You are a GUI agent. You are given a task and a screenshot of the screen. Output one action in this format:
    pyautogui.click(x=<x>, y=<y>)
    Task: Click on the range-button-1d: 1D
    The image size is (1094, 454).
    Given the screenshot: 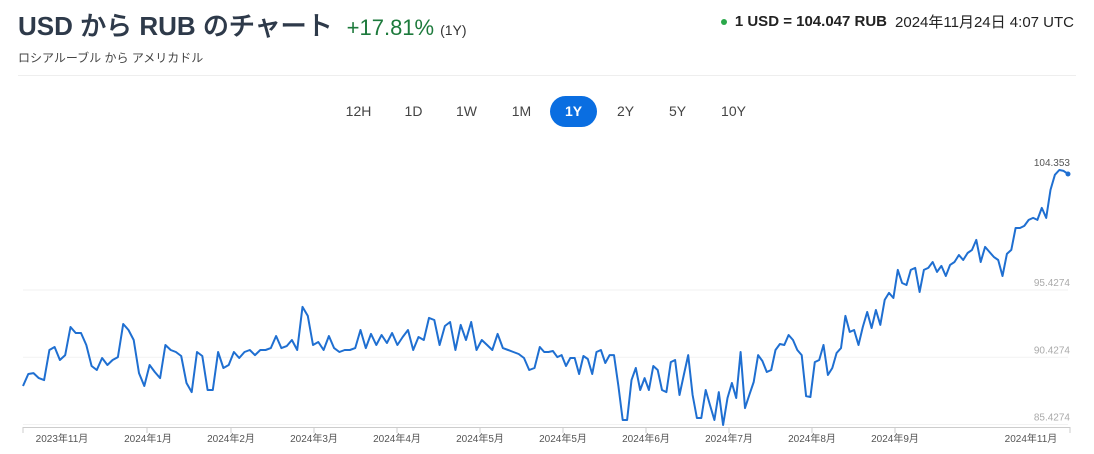 What is the action you would take?
    pyautogui.click(x=413, y=111)
    